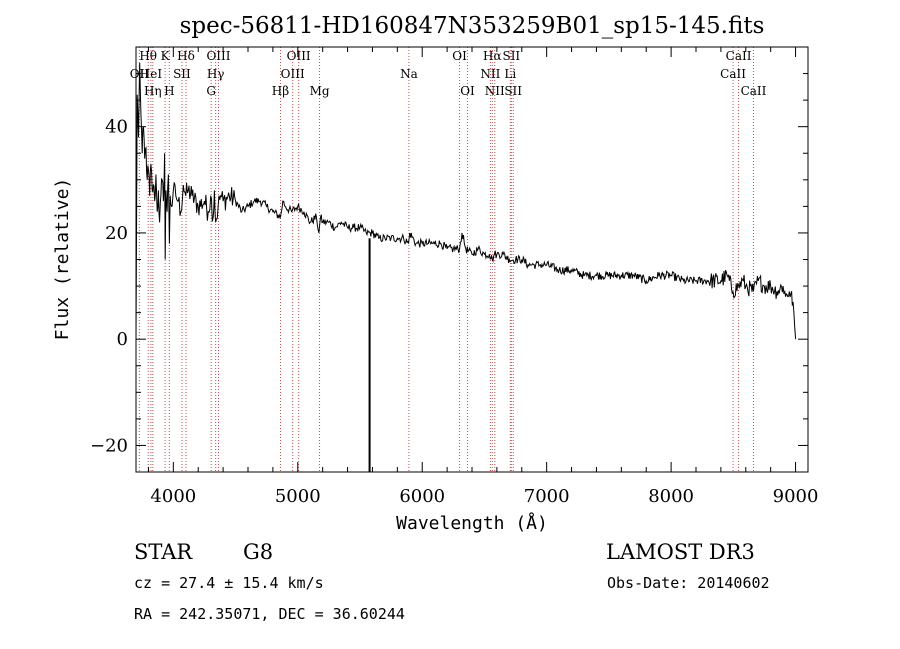 The width and height of the screenshot is (900, 649). I want to click on object-class: STAR, so click(163, 552).